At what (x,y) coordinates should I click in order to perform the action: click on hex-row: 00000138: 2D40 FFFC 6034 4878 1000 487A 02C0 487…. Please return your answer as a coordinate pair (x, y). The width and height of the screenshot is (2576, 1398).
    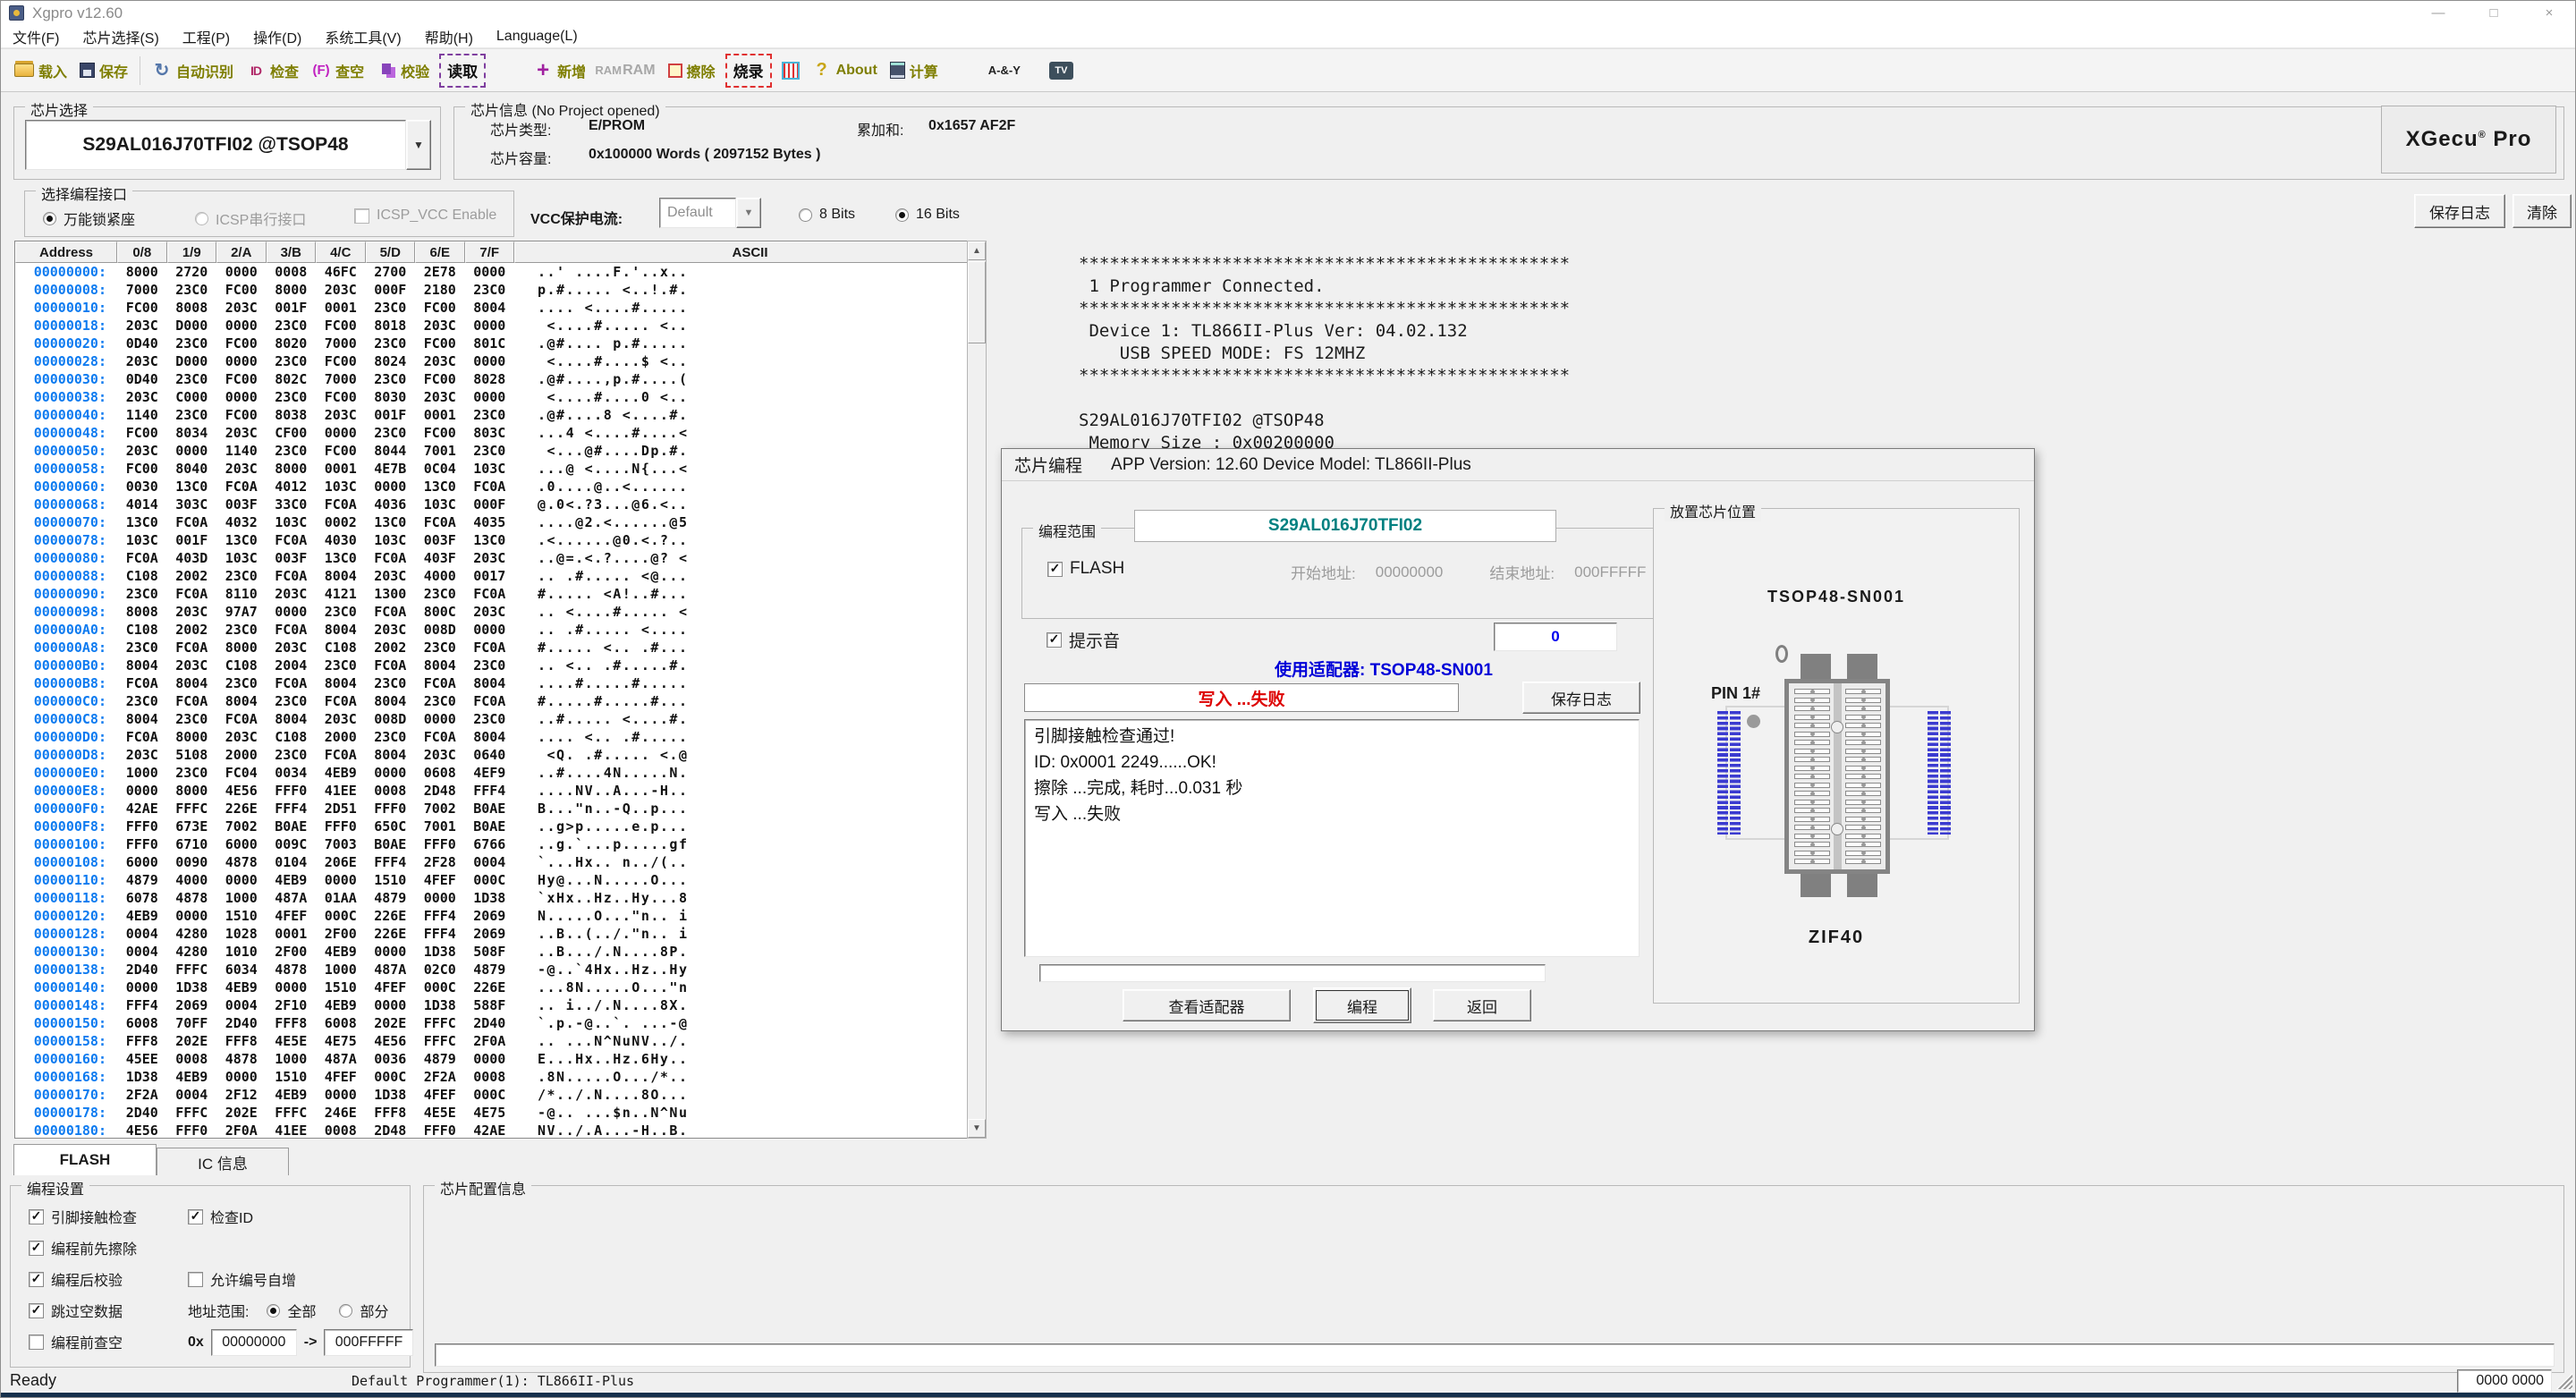
    Looking at the image, I should click on (500, 970).